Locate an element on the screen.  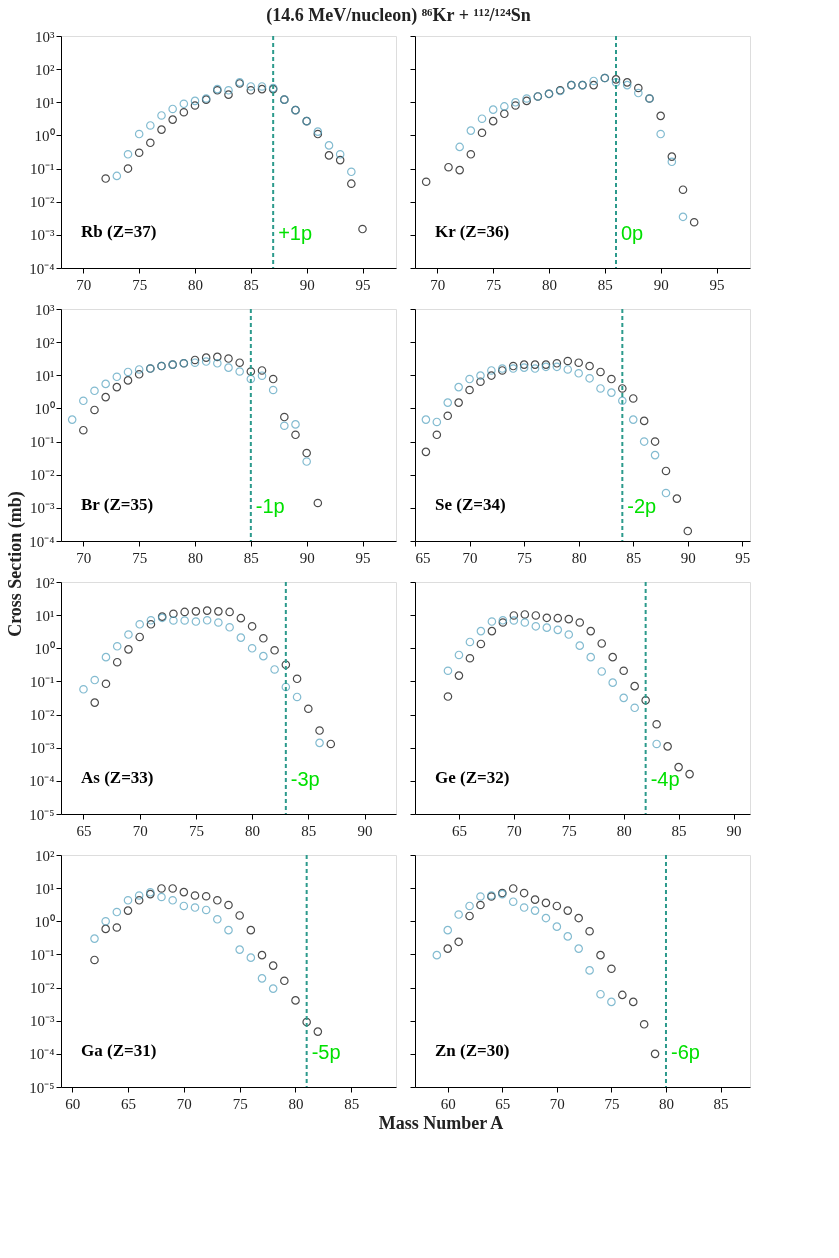
ref-line-label: -5p is located at coordinates (326, 1052).